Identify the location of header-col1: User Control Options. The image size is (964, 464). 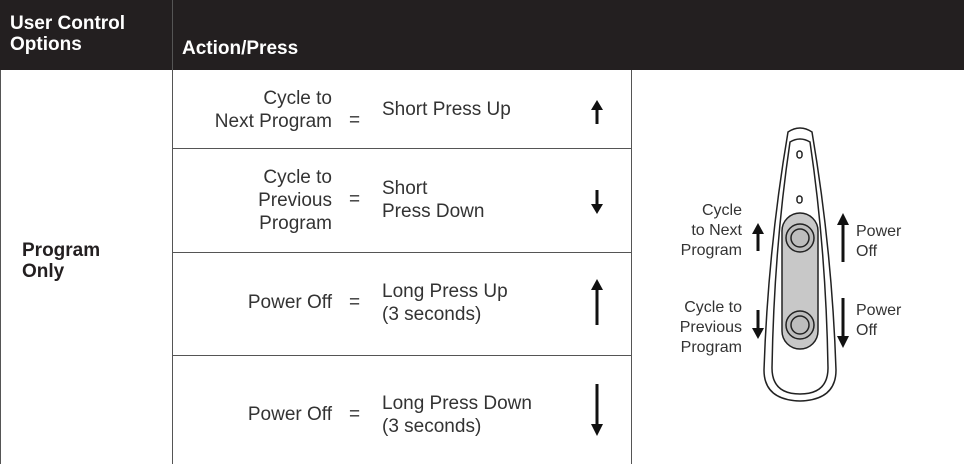
(68, 34).